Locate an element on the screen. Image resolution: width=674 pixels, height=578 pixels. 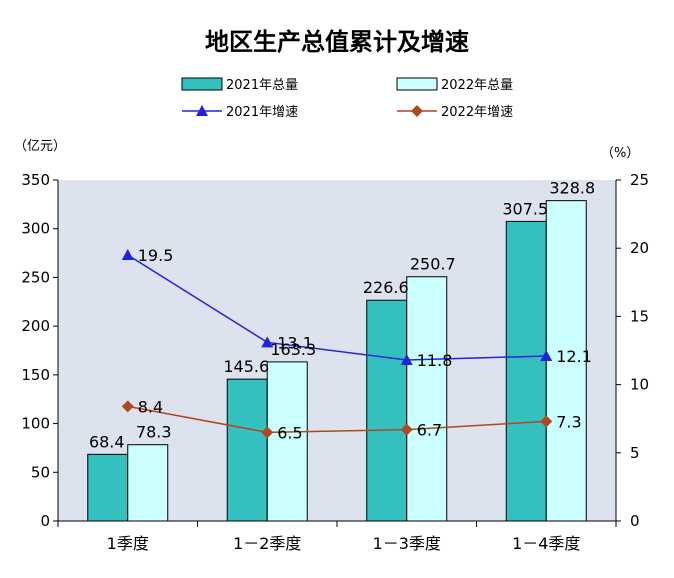
bar-label: 307.5 is located at coordinates (525, 208).